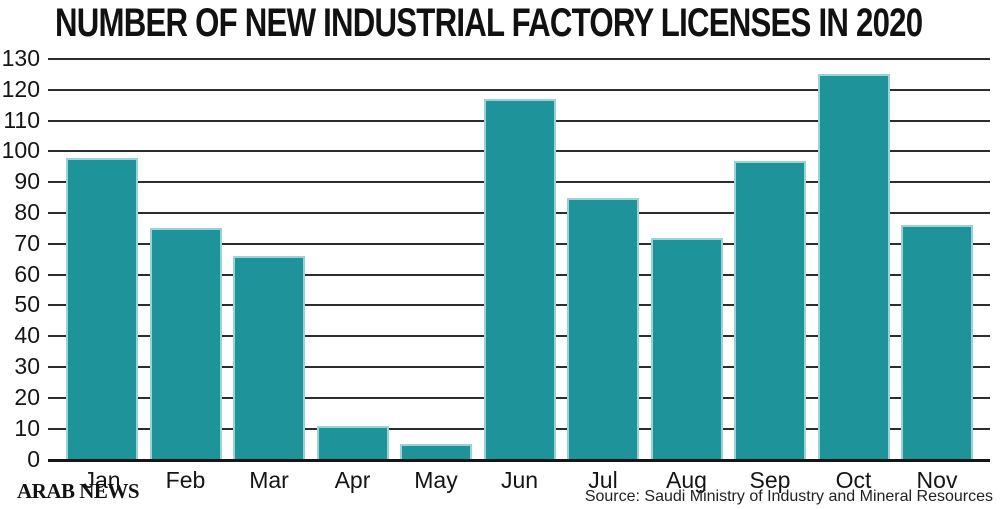 The width and height of the screenshot is (1000, 509). Describe the element at coordinates (27, 304) in the screenshot. I see `y-axis-label: 50` at that location.